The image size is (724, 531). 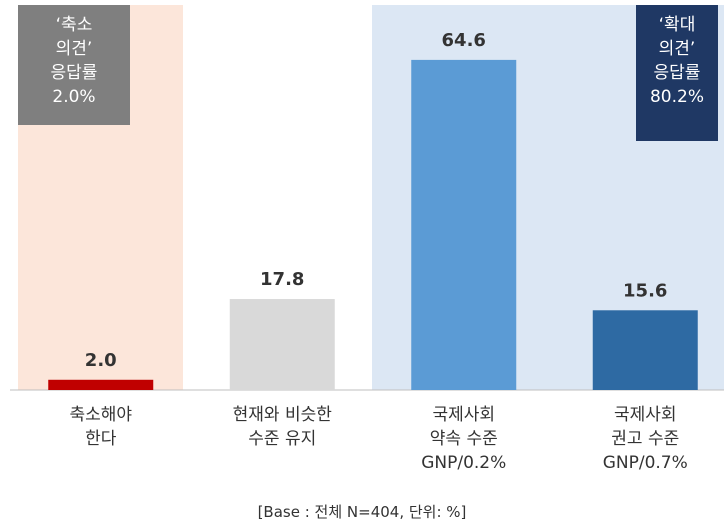 I want to click on value-label: 64.6, so click(x=464, y=40).